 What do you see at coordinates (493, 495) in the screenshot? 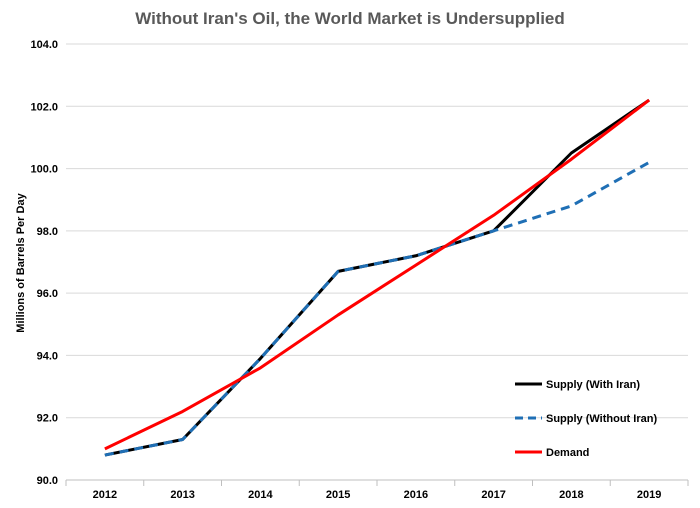
I see `x-tick-label: 2017` at bounding box center [493, 495].